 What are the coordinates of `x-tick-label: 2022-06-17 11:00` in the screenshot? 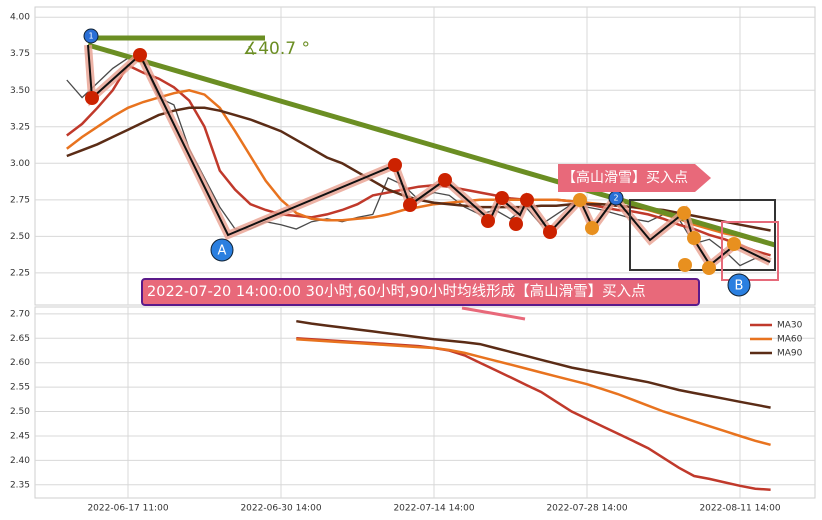 It's located at (127, 509).